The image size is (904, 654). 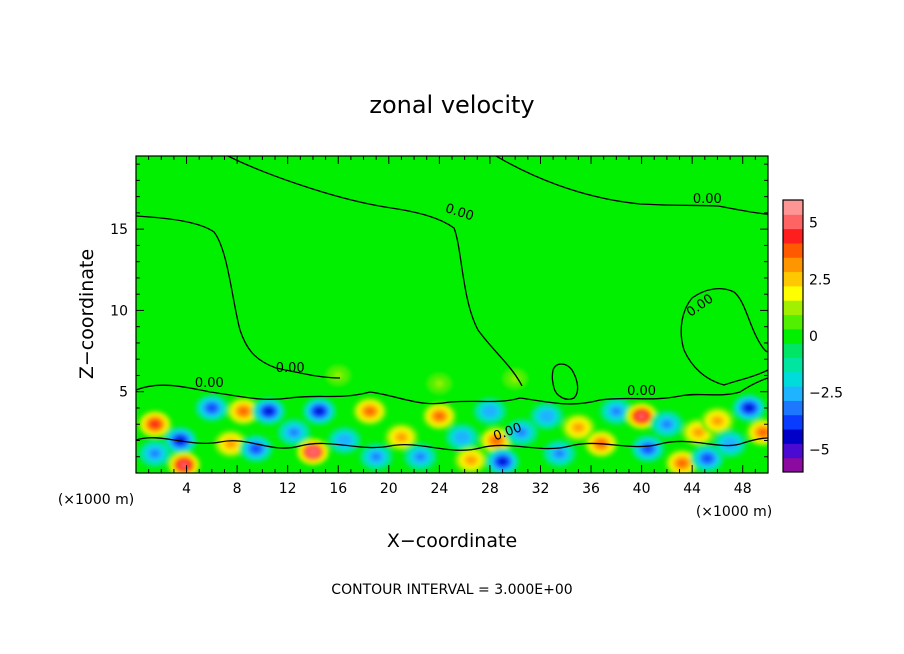 I want to click on x-tick-label: 20, so click(x=389, y=489).